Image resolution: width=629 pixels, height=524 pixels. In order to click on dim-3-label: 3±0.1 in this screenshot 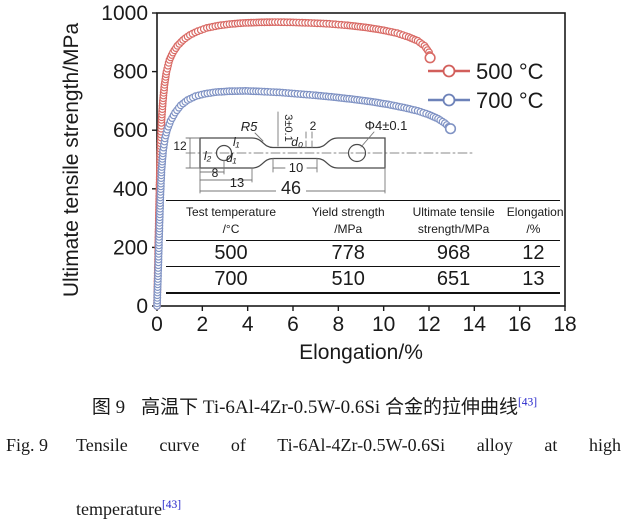, I will do `click(288, 127)`.